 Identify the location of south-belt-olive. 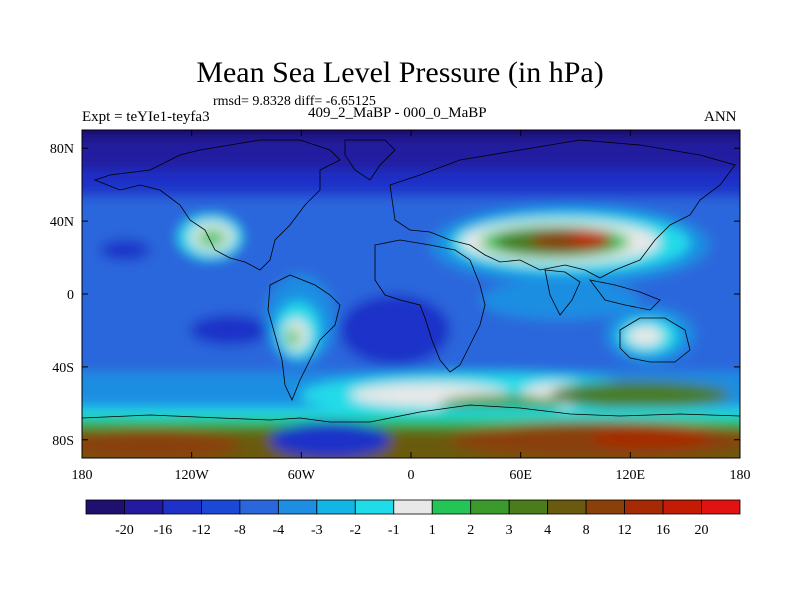
(640, 395).